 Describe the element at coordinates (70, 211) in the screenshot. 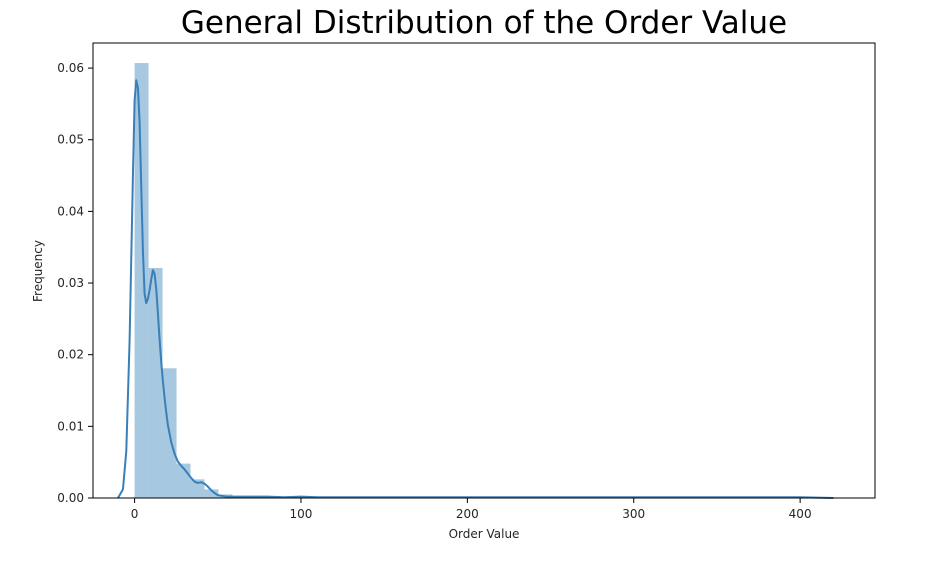

I see `y-tick-label-0.04: 0.04` at that location.